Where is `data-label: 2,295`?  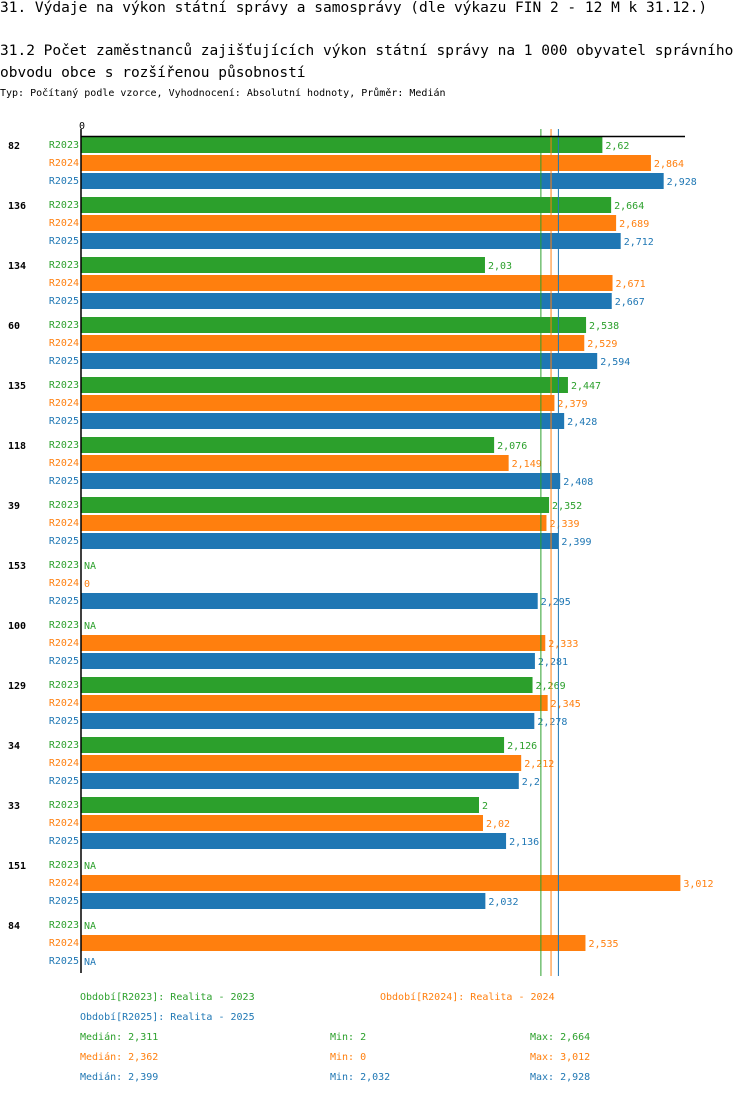
data-label: 2,295 is located at coordinates (556, 602).